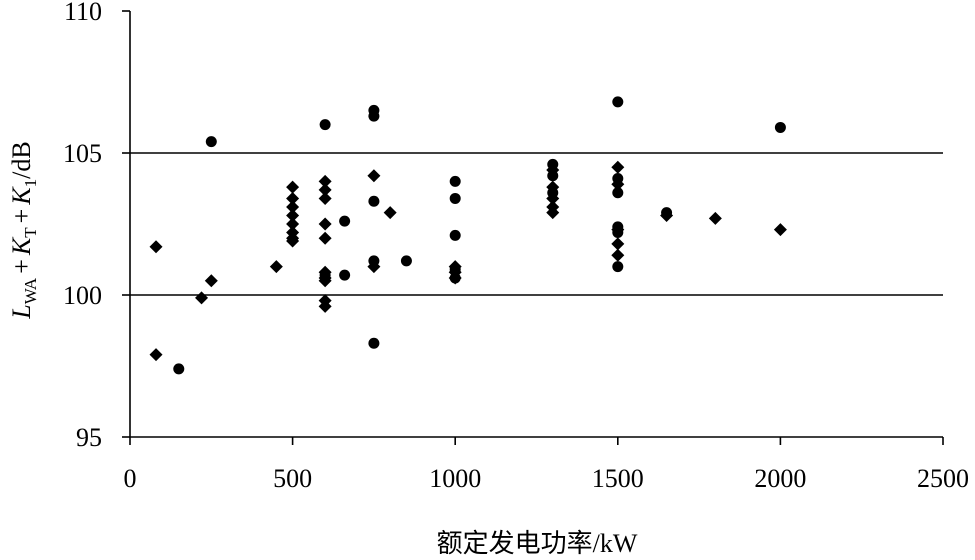 This screenshot has width=975, height=560. I want to click on x-tick-label-0: 0, so click(130, 478).